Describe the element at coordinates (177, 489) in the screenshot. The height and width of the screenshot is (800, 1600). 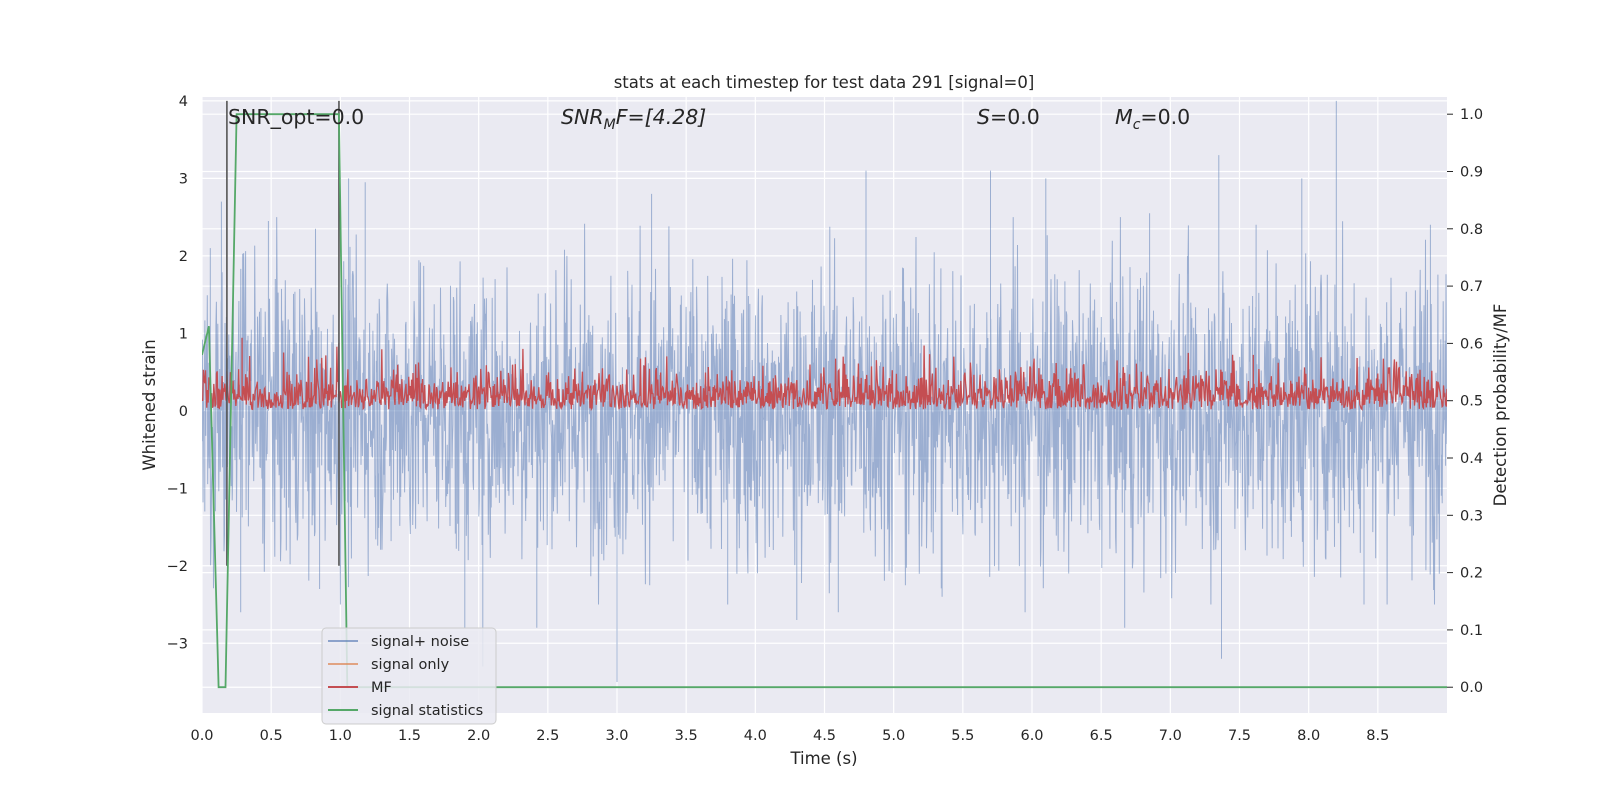
I see `y-tick-label: −1` at that location.